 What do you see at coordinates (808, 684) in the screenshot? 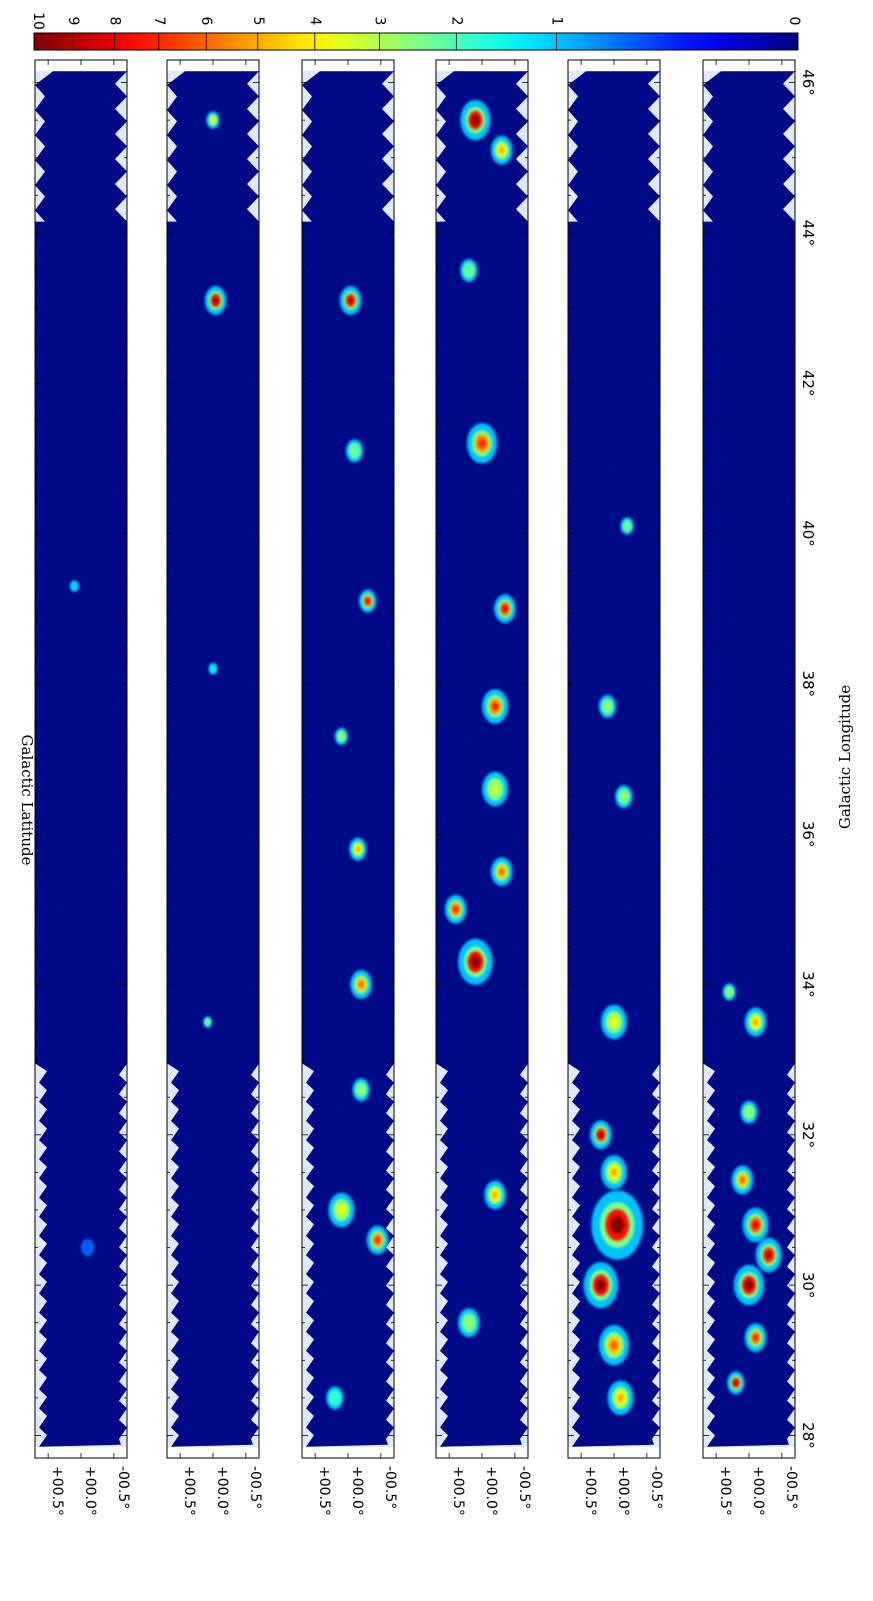
I see `x-tick-label: 38°` at bounding box center [808, 684].